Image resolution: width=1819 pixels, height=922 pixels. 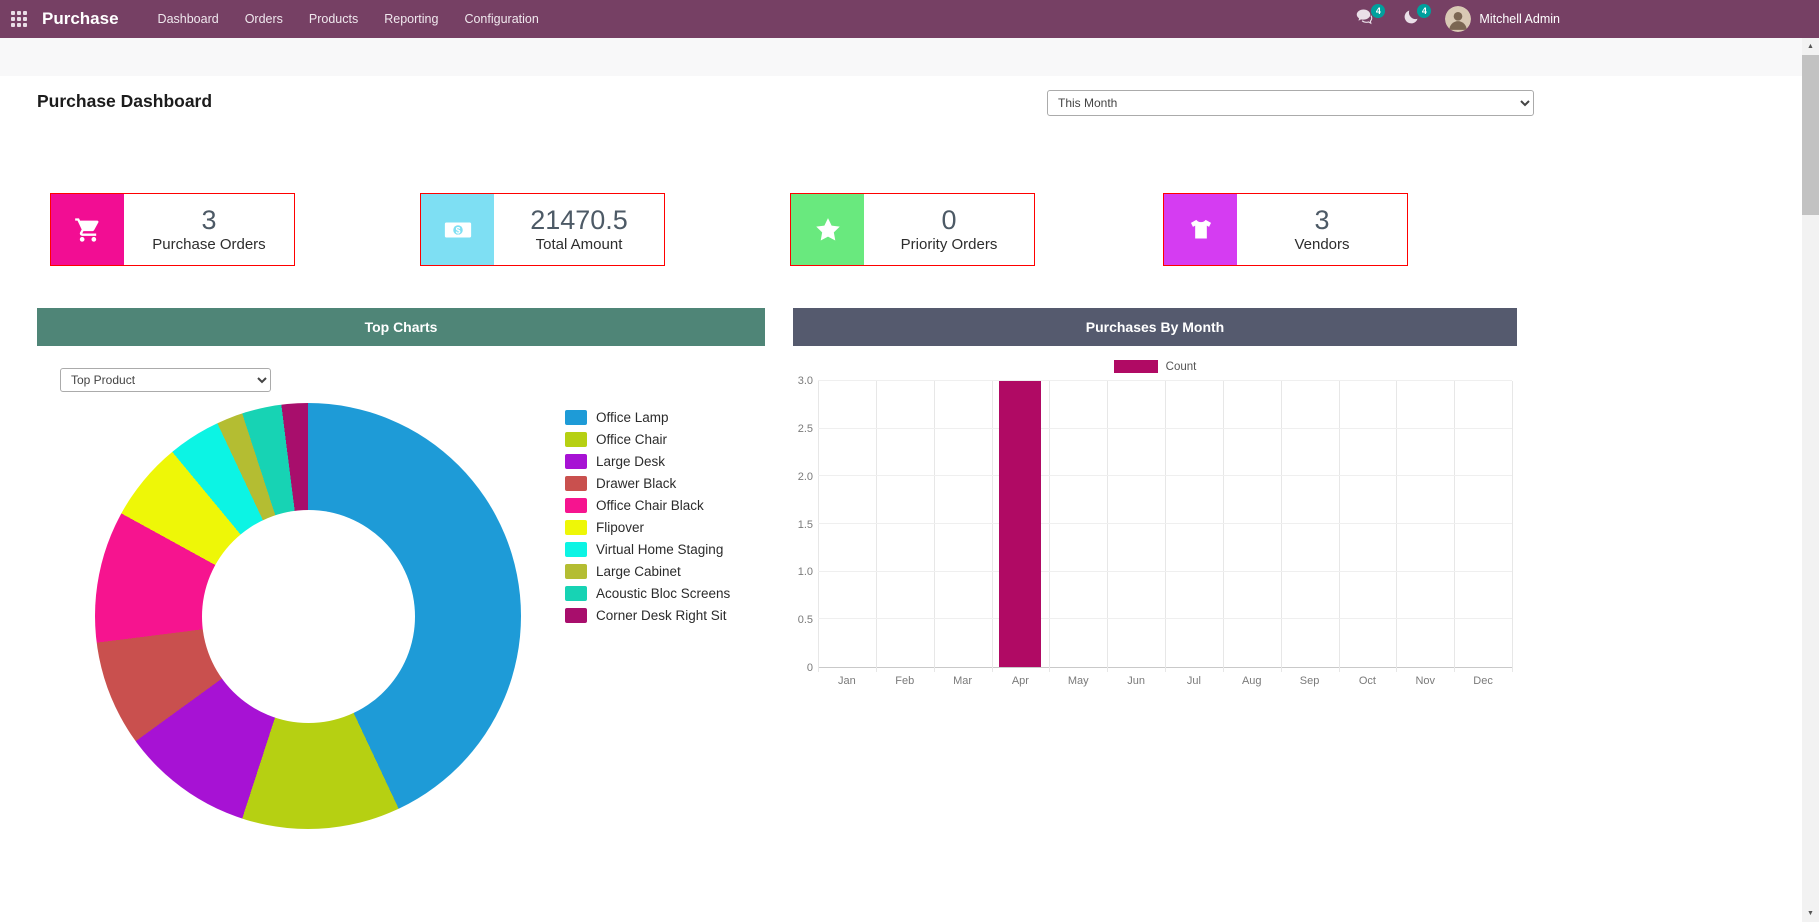 I want to click on x-tick-label: Nov, so click(x=1425, y=681).